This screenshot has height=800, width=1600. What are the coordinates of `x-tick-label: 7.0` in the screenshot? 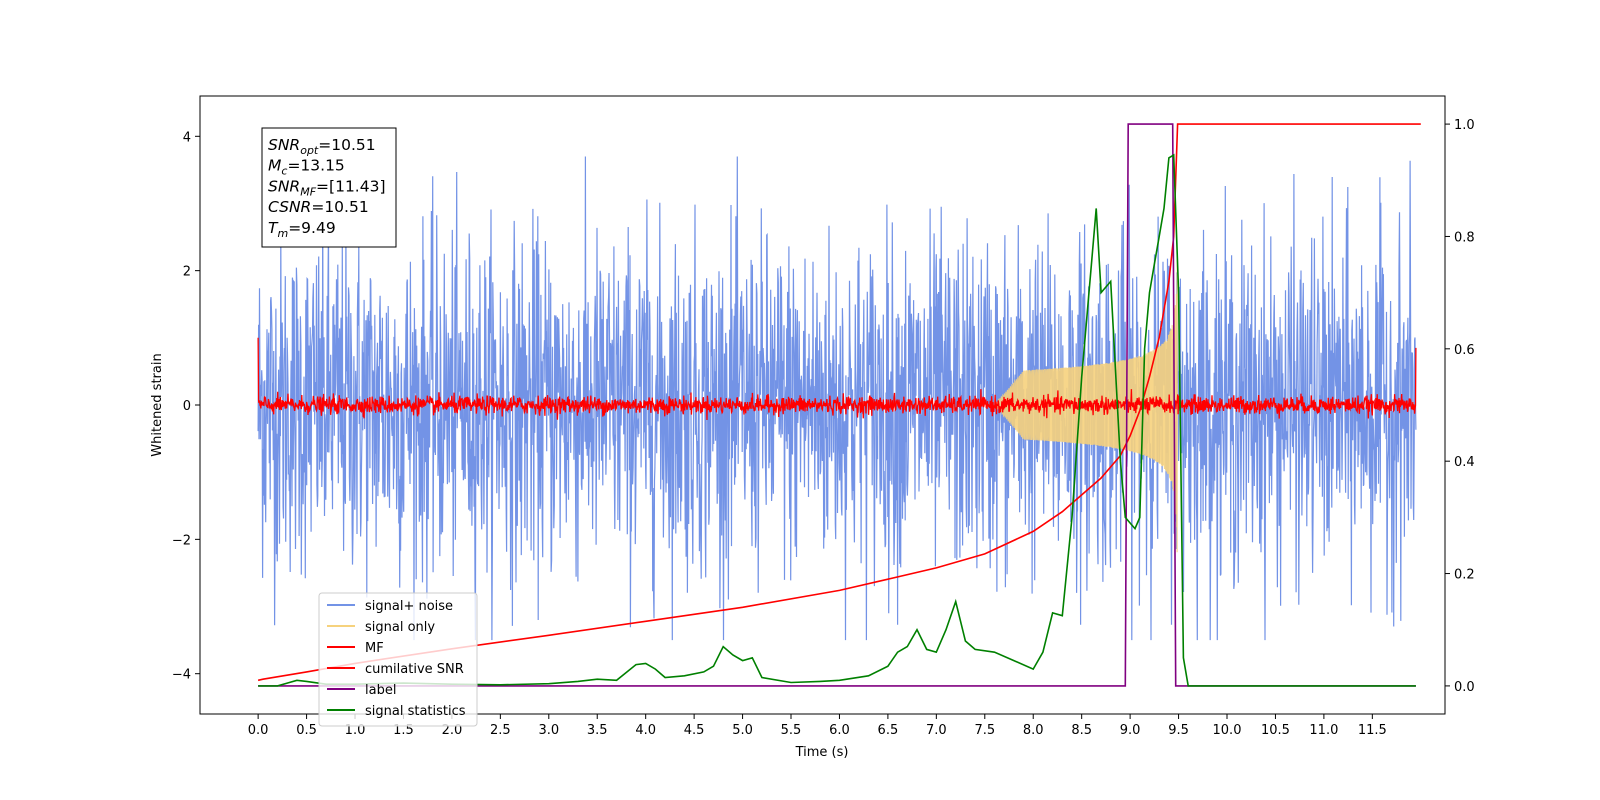 It's located at (936, 730).